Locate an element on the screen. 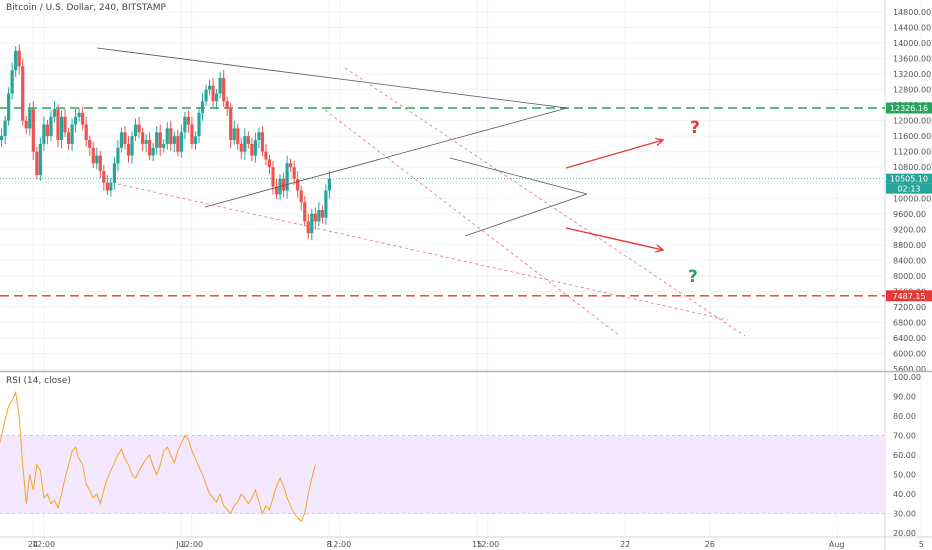 This screenshot has height=550, width=932. chart-title: Bitcoin / U.S. Dollar, 240, BITSTAMP is located at coordinates (86, 8).